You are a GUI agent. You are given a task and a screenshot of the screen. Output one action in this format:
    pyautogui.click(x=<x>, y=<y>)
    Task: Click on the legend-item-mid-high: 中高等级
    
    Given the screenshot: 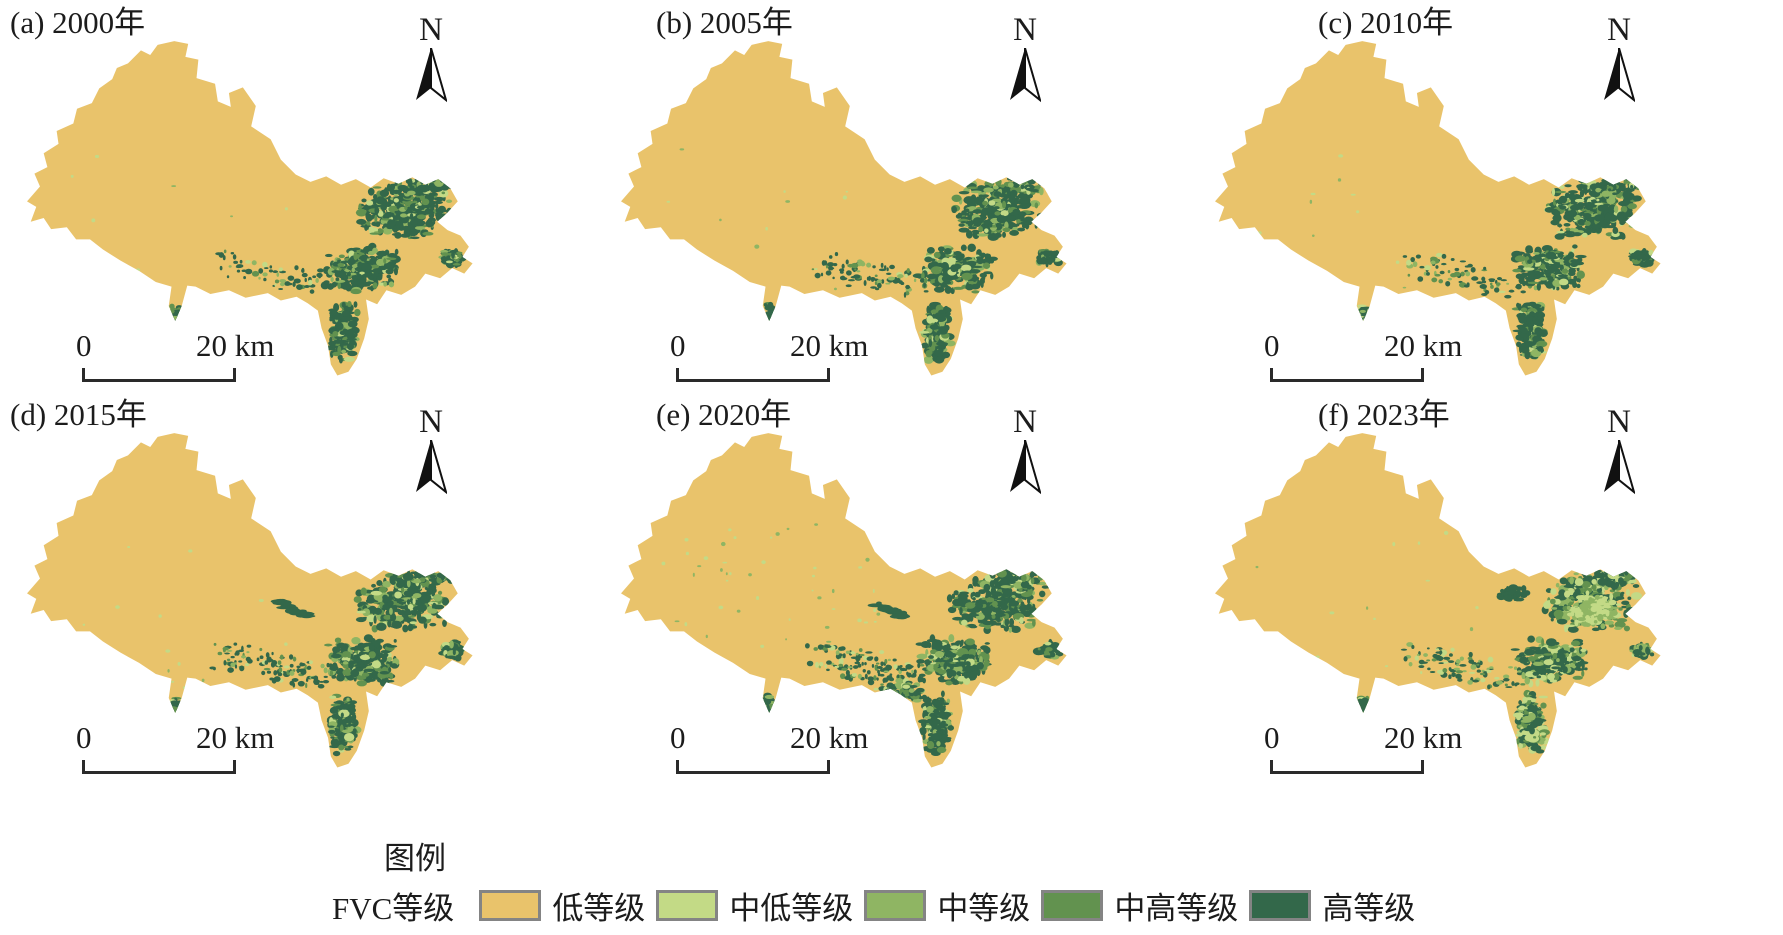 What is the action you would take?
    pyautogui.click(x=1134, y=905)
    